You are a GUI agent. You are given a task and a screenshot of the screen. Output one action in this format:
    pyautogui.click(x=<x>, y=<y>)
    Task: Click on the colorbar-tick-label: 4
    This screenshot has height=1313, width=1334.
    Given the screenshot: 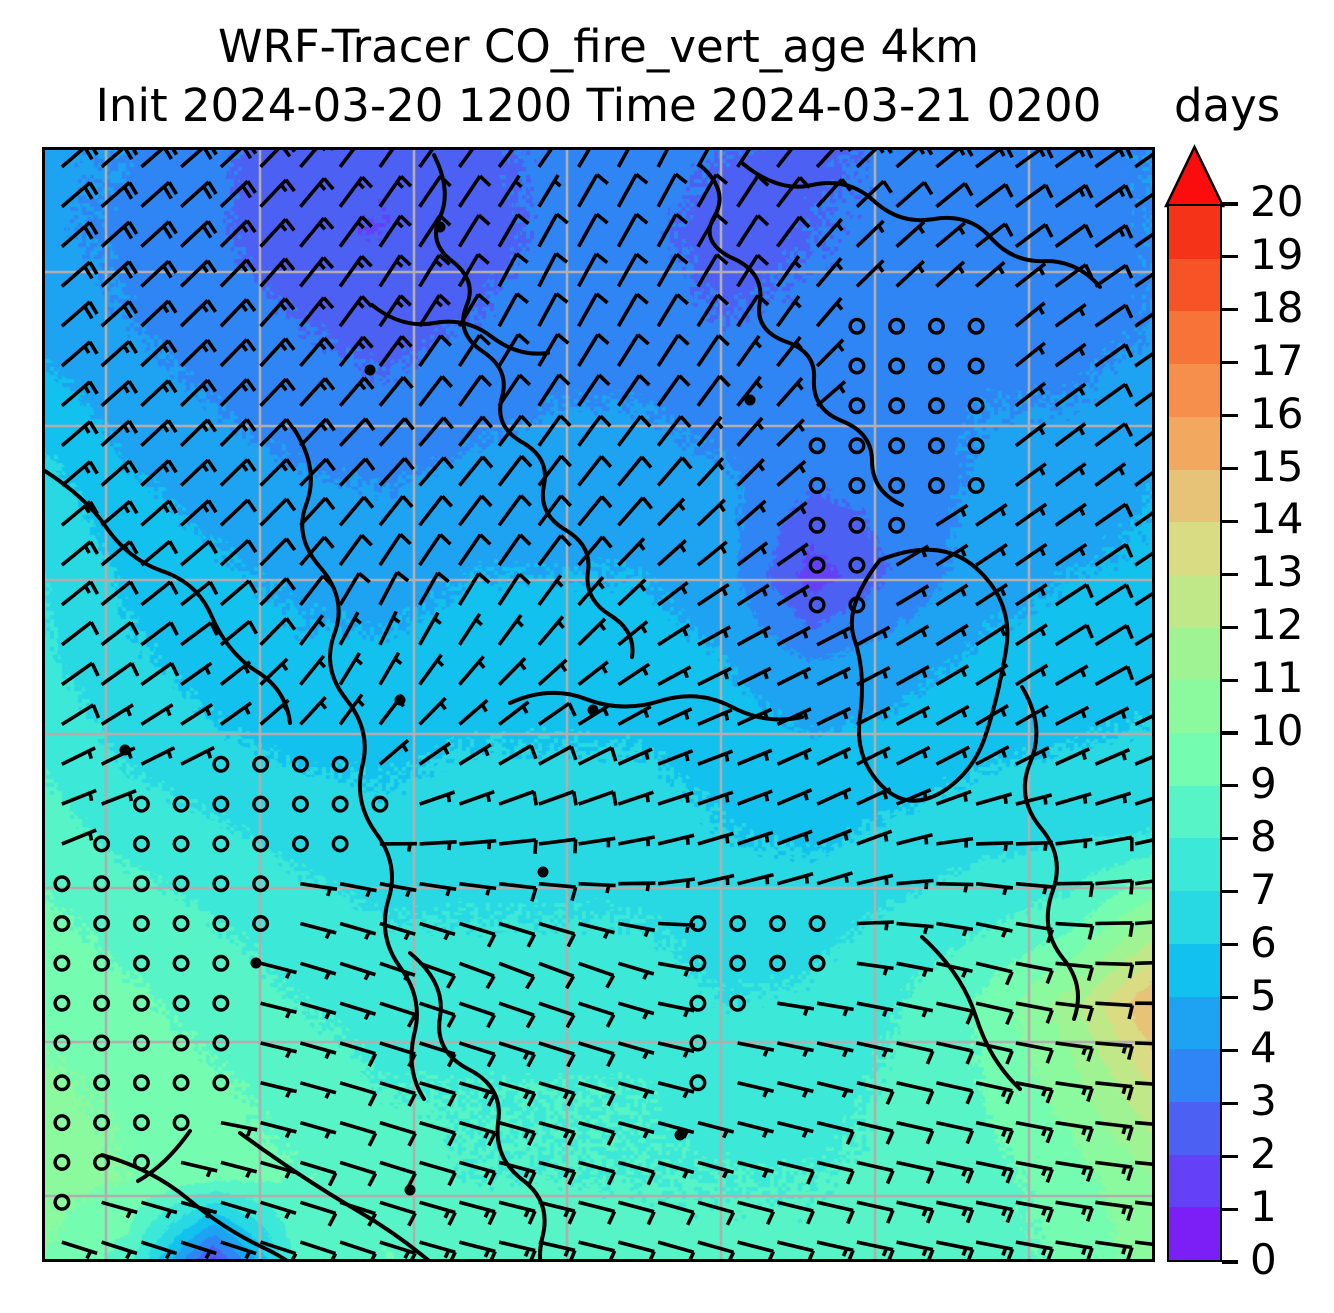 What is the action you would take?
    pyautogui.click(x=1263, y=1048)
    